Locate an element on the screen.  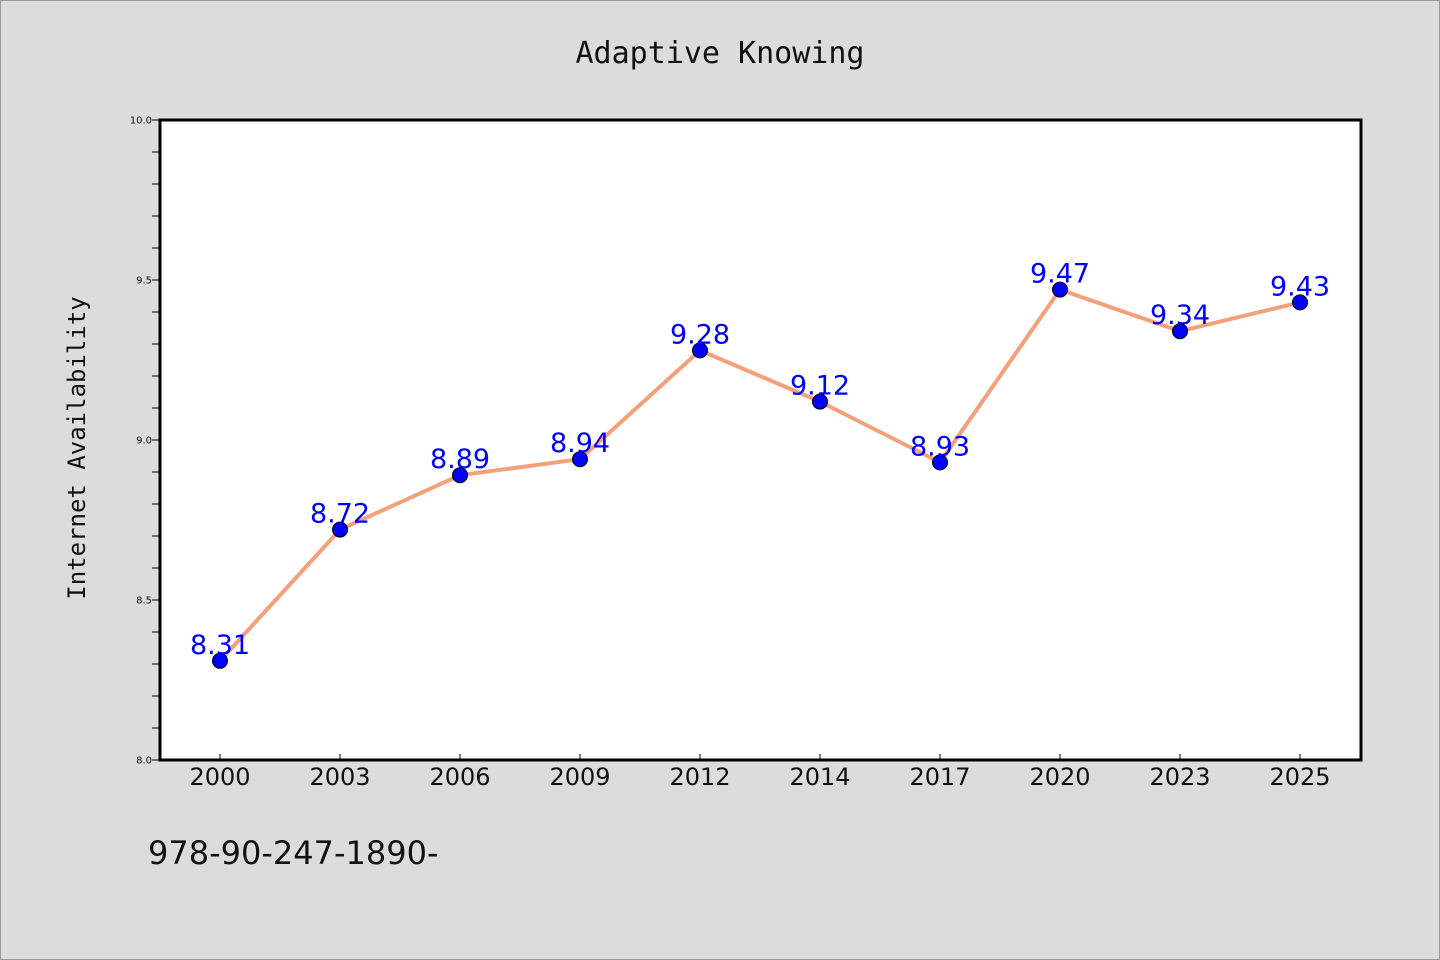
data-label: 8.31 is located at coordinates (220, 645).